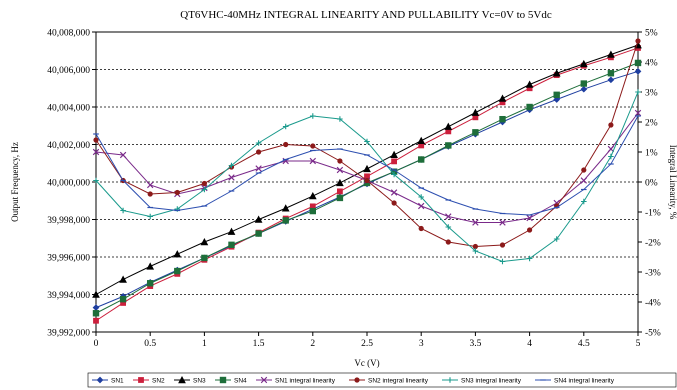 The image size is (677, 390). Describe the element at coordinates (651, 64) in the screenshot. I see `y-right-tick-label: 4%` at that location.